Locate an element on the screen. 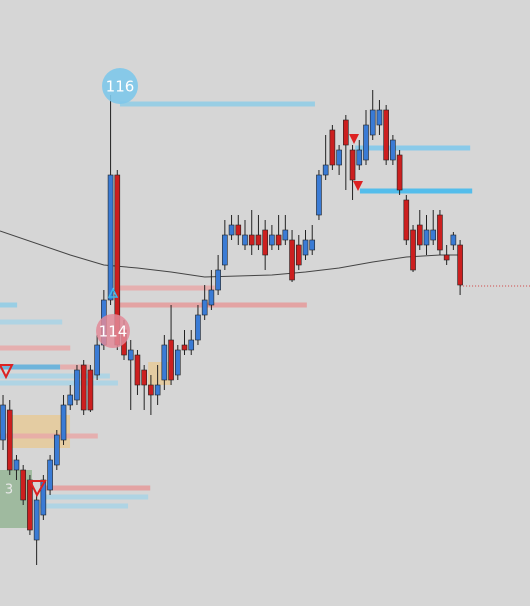 This screenshot has height=606, width=530. up-triangle is located at coordinates (113, 292).